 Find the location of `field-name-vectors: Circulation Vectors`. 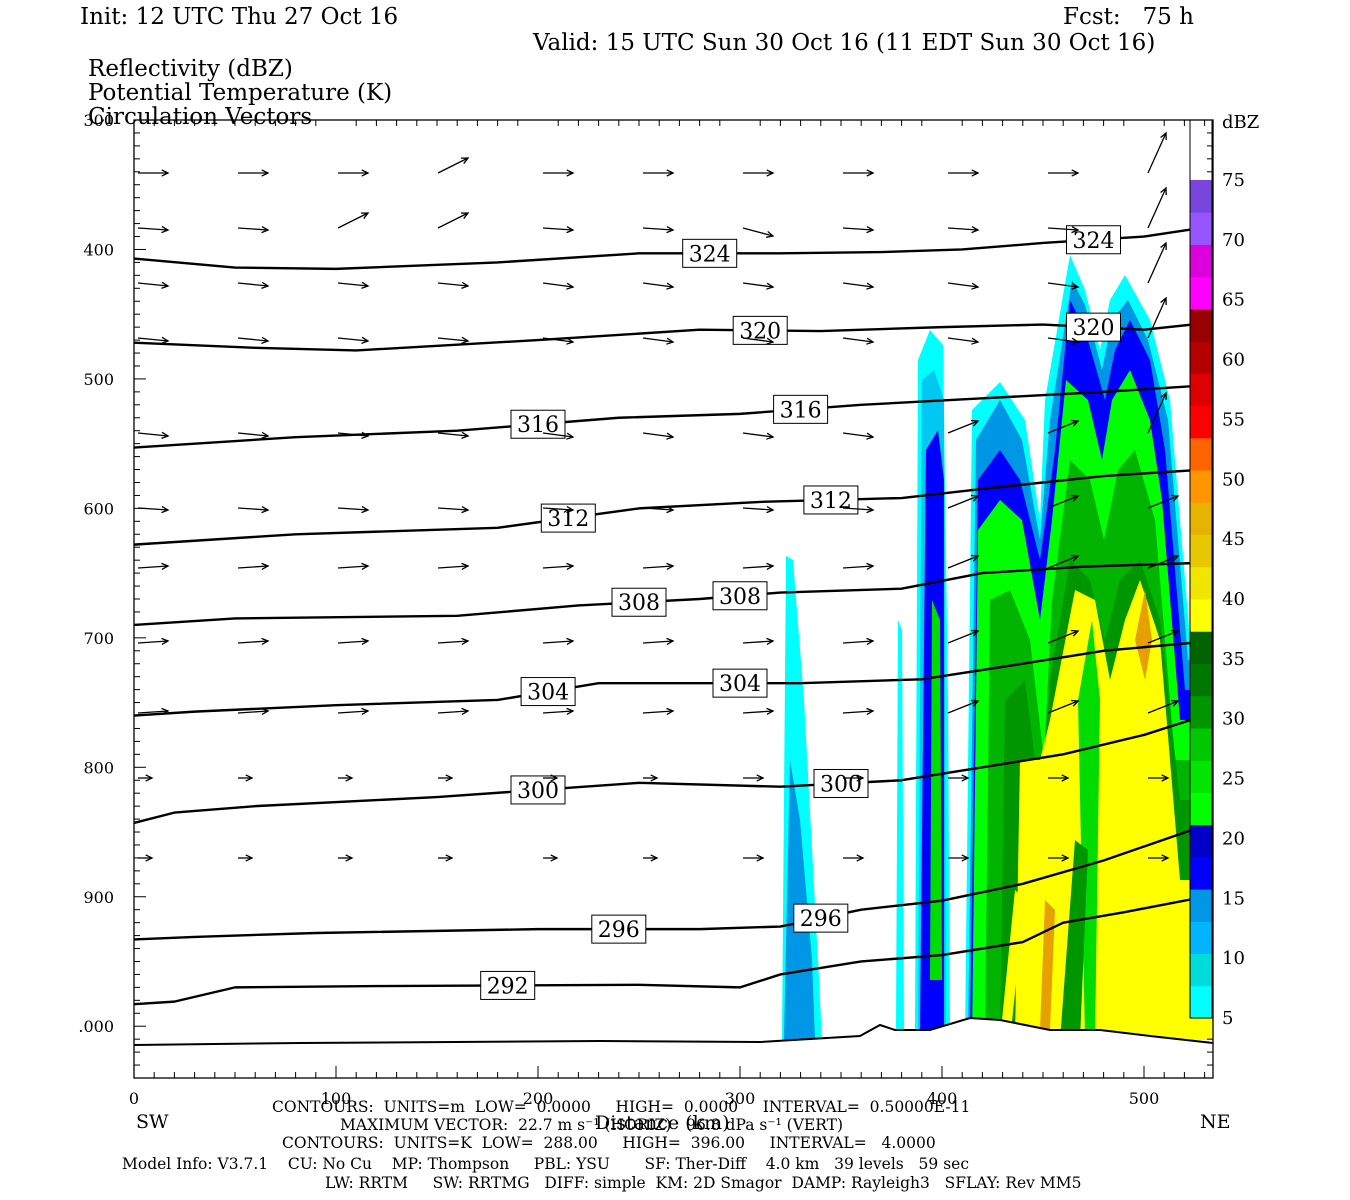

field-name-vectors: Circulation Vectors is located at coordinates (200, 117).